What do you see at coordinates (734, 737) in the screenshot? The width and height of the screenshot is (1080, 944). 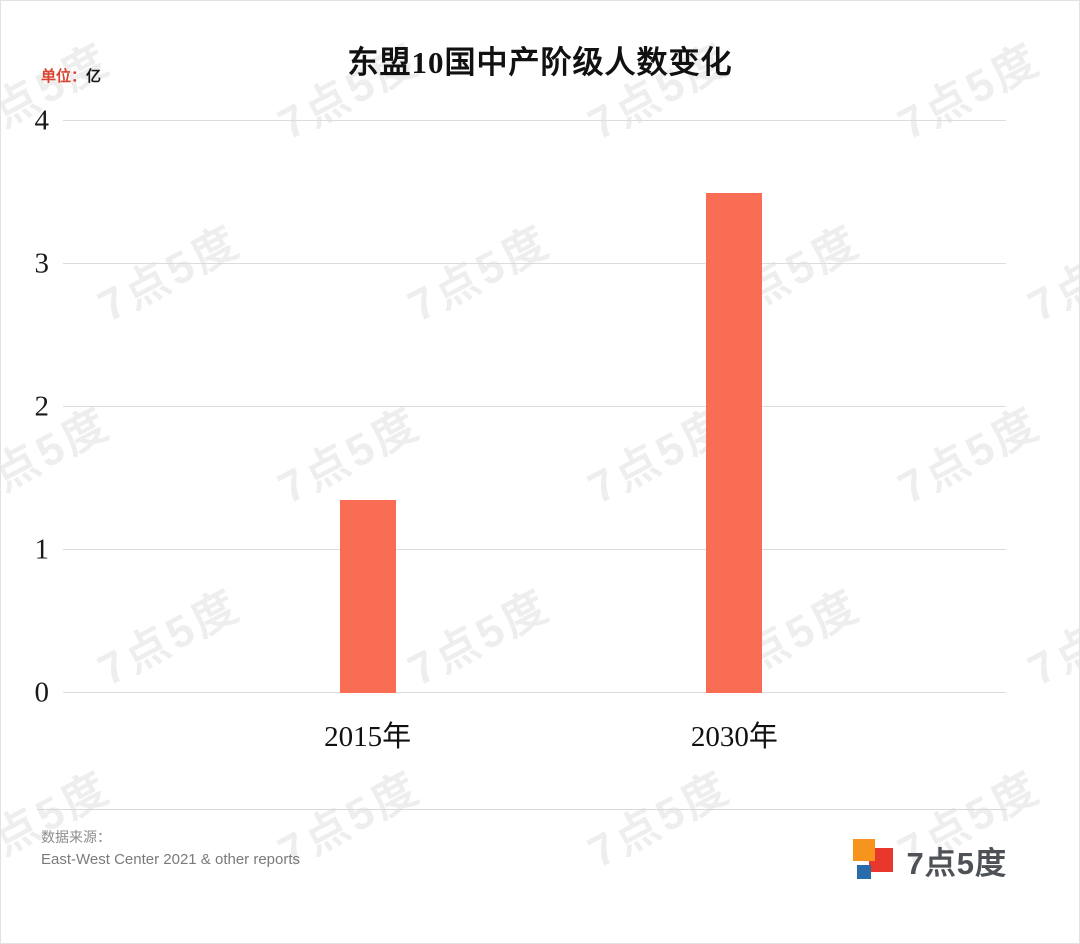 I see `x-tick-label-2030年: 2030年` at bounding box center [734, 737].